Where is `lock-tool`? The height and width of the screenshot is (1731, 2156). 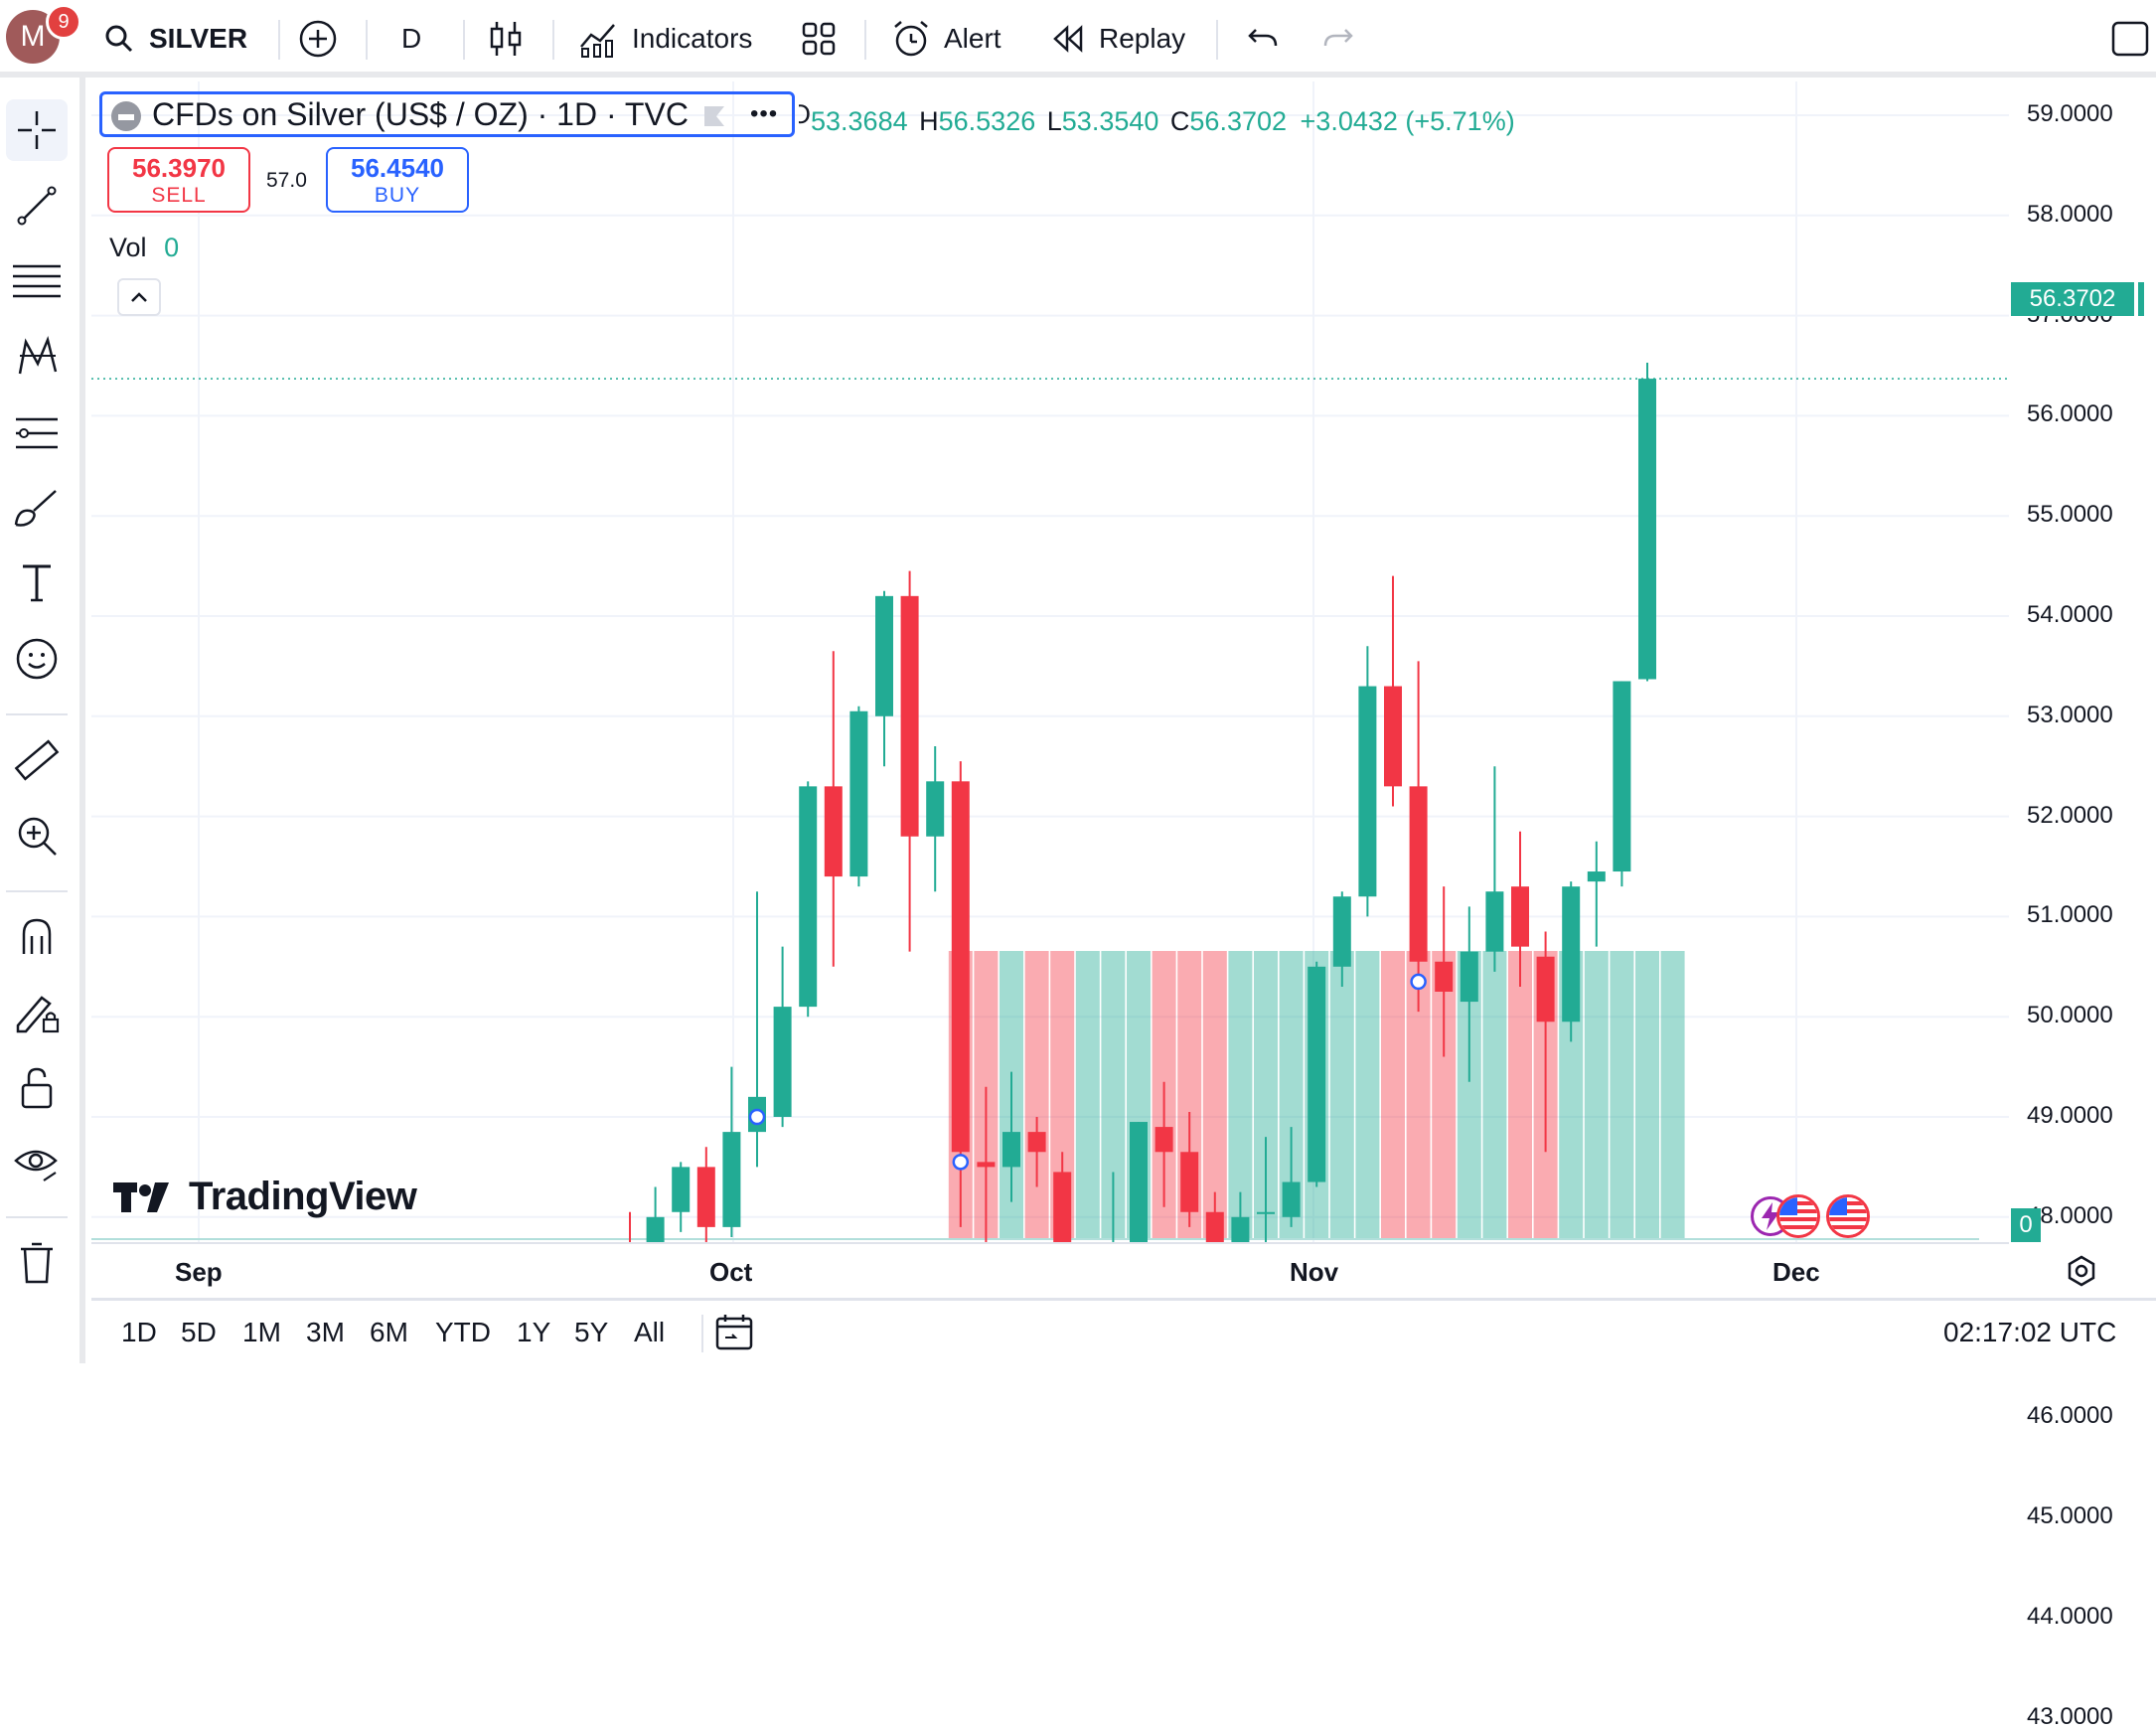
lock-tool is located at coordinates (37, 1088).